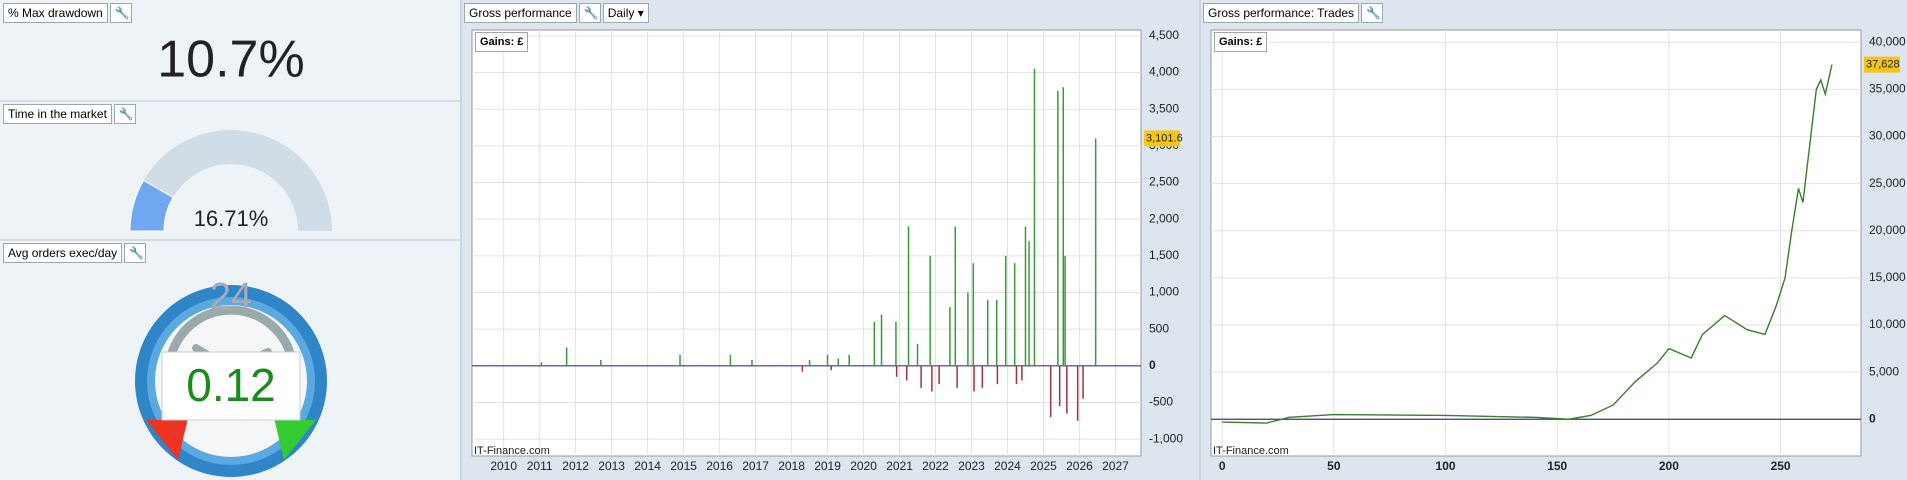 The width and height of the screenshot is (1907, 480). I want to click on clock-number: 24, so click(231, 297).